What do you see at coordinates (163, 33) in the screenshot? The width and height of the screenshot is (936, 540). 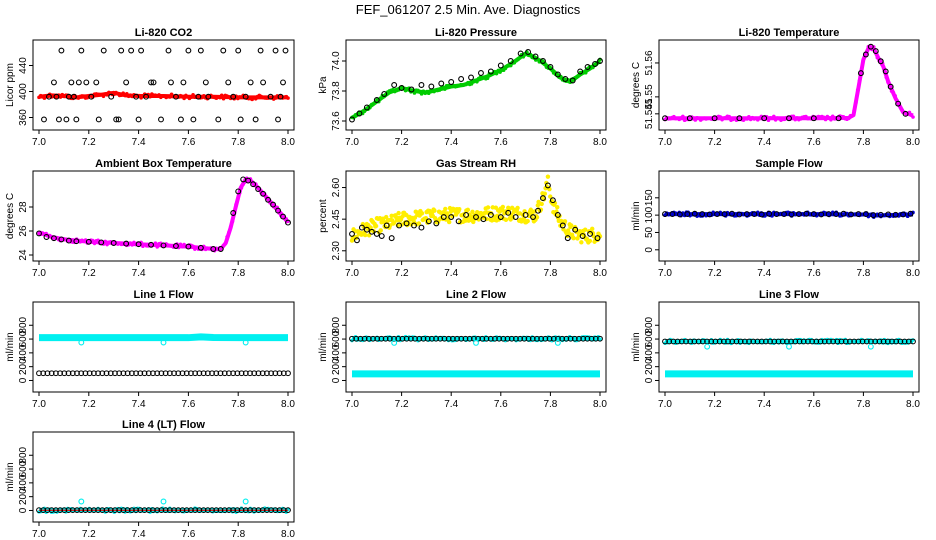 I see `panel-title: Li-820 CO2` at bounding box center [163, 33].